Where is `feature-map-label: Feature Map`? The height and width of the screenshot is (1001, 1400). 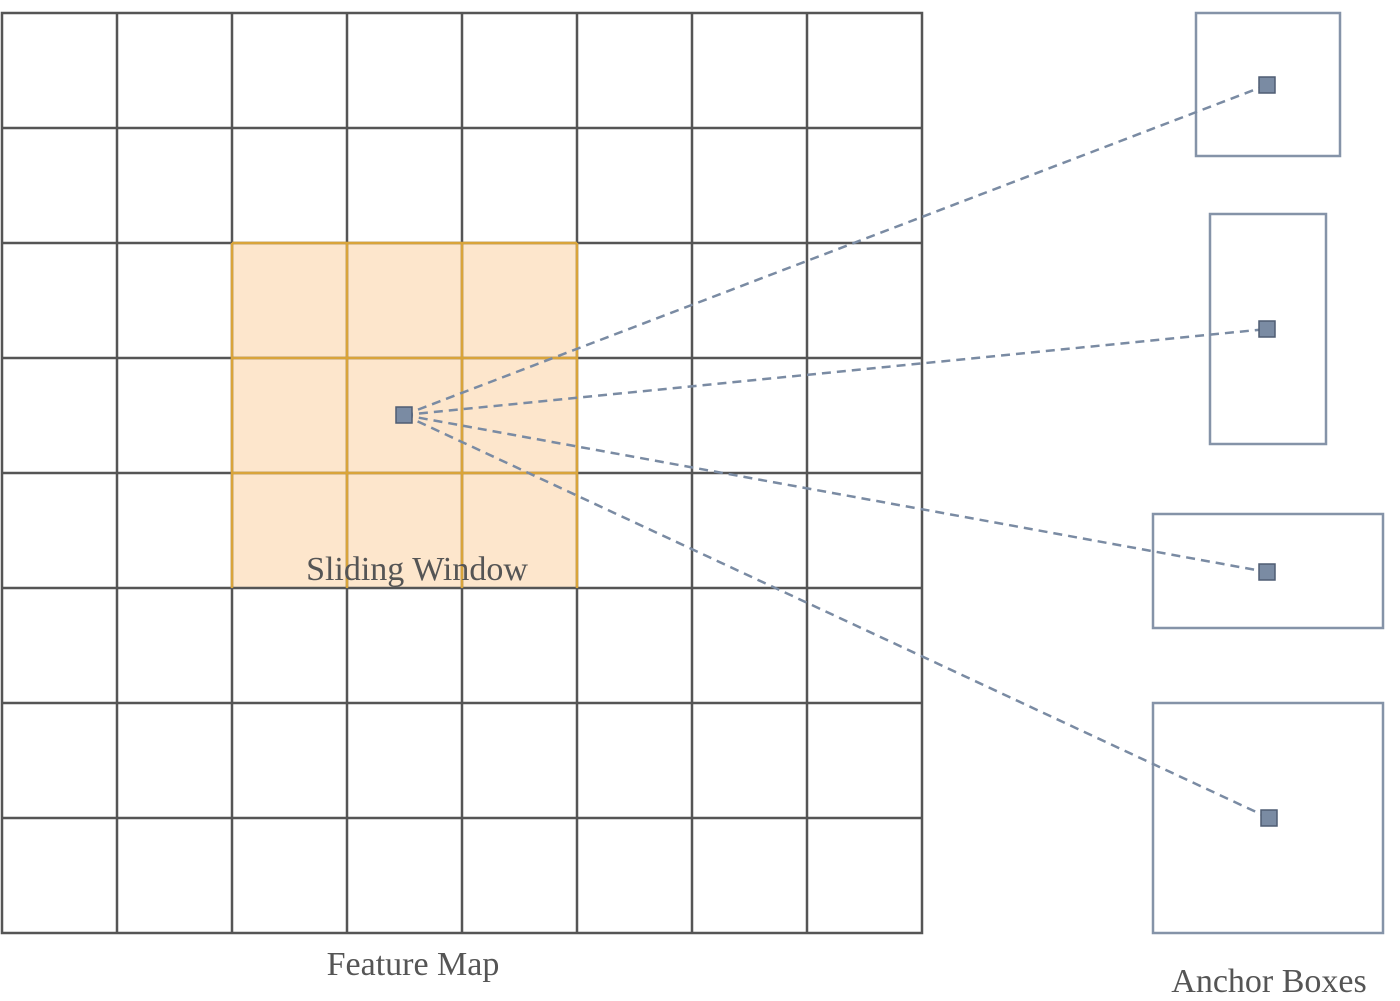 feature-map-label: Feature Map is located at coordinates (413, 964).